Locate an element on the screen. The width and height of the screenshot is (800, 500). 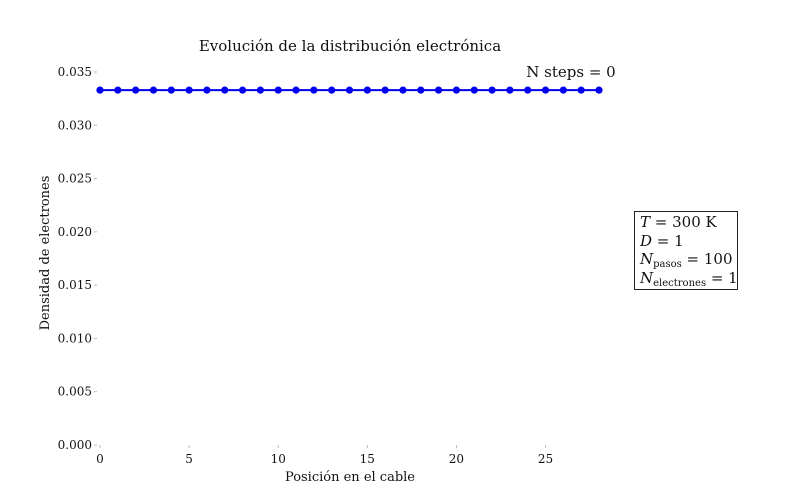
temperature-row: T = 300 K is located at coordinates (686, 222).